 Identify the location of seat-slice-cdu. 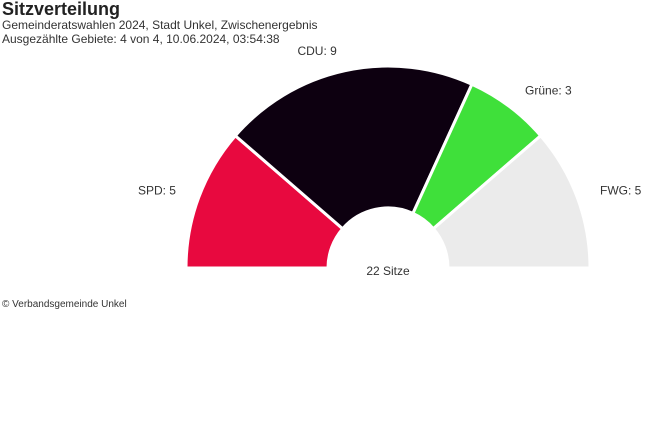
(353, 147).